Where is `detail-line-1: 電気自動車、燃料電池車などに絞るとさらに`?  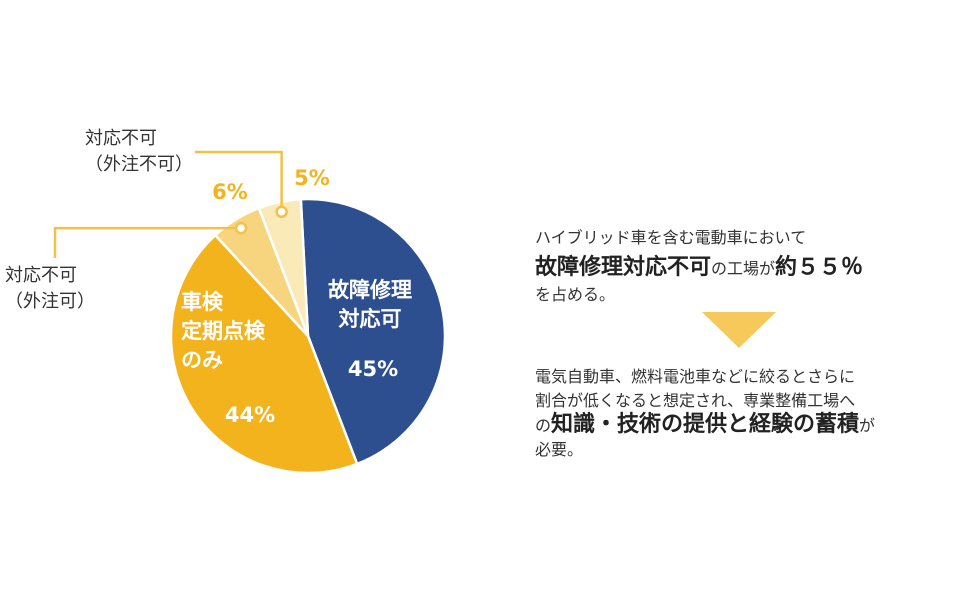 detail-line-1: 電気自動車、燃料電池車などに絞るとさらに is located at coordinates (695, 376).